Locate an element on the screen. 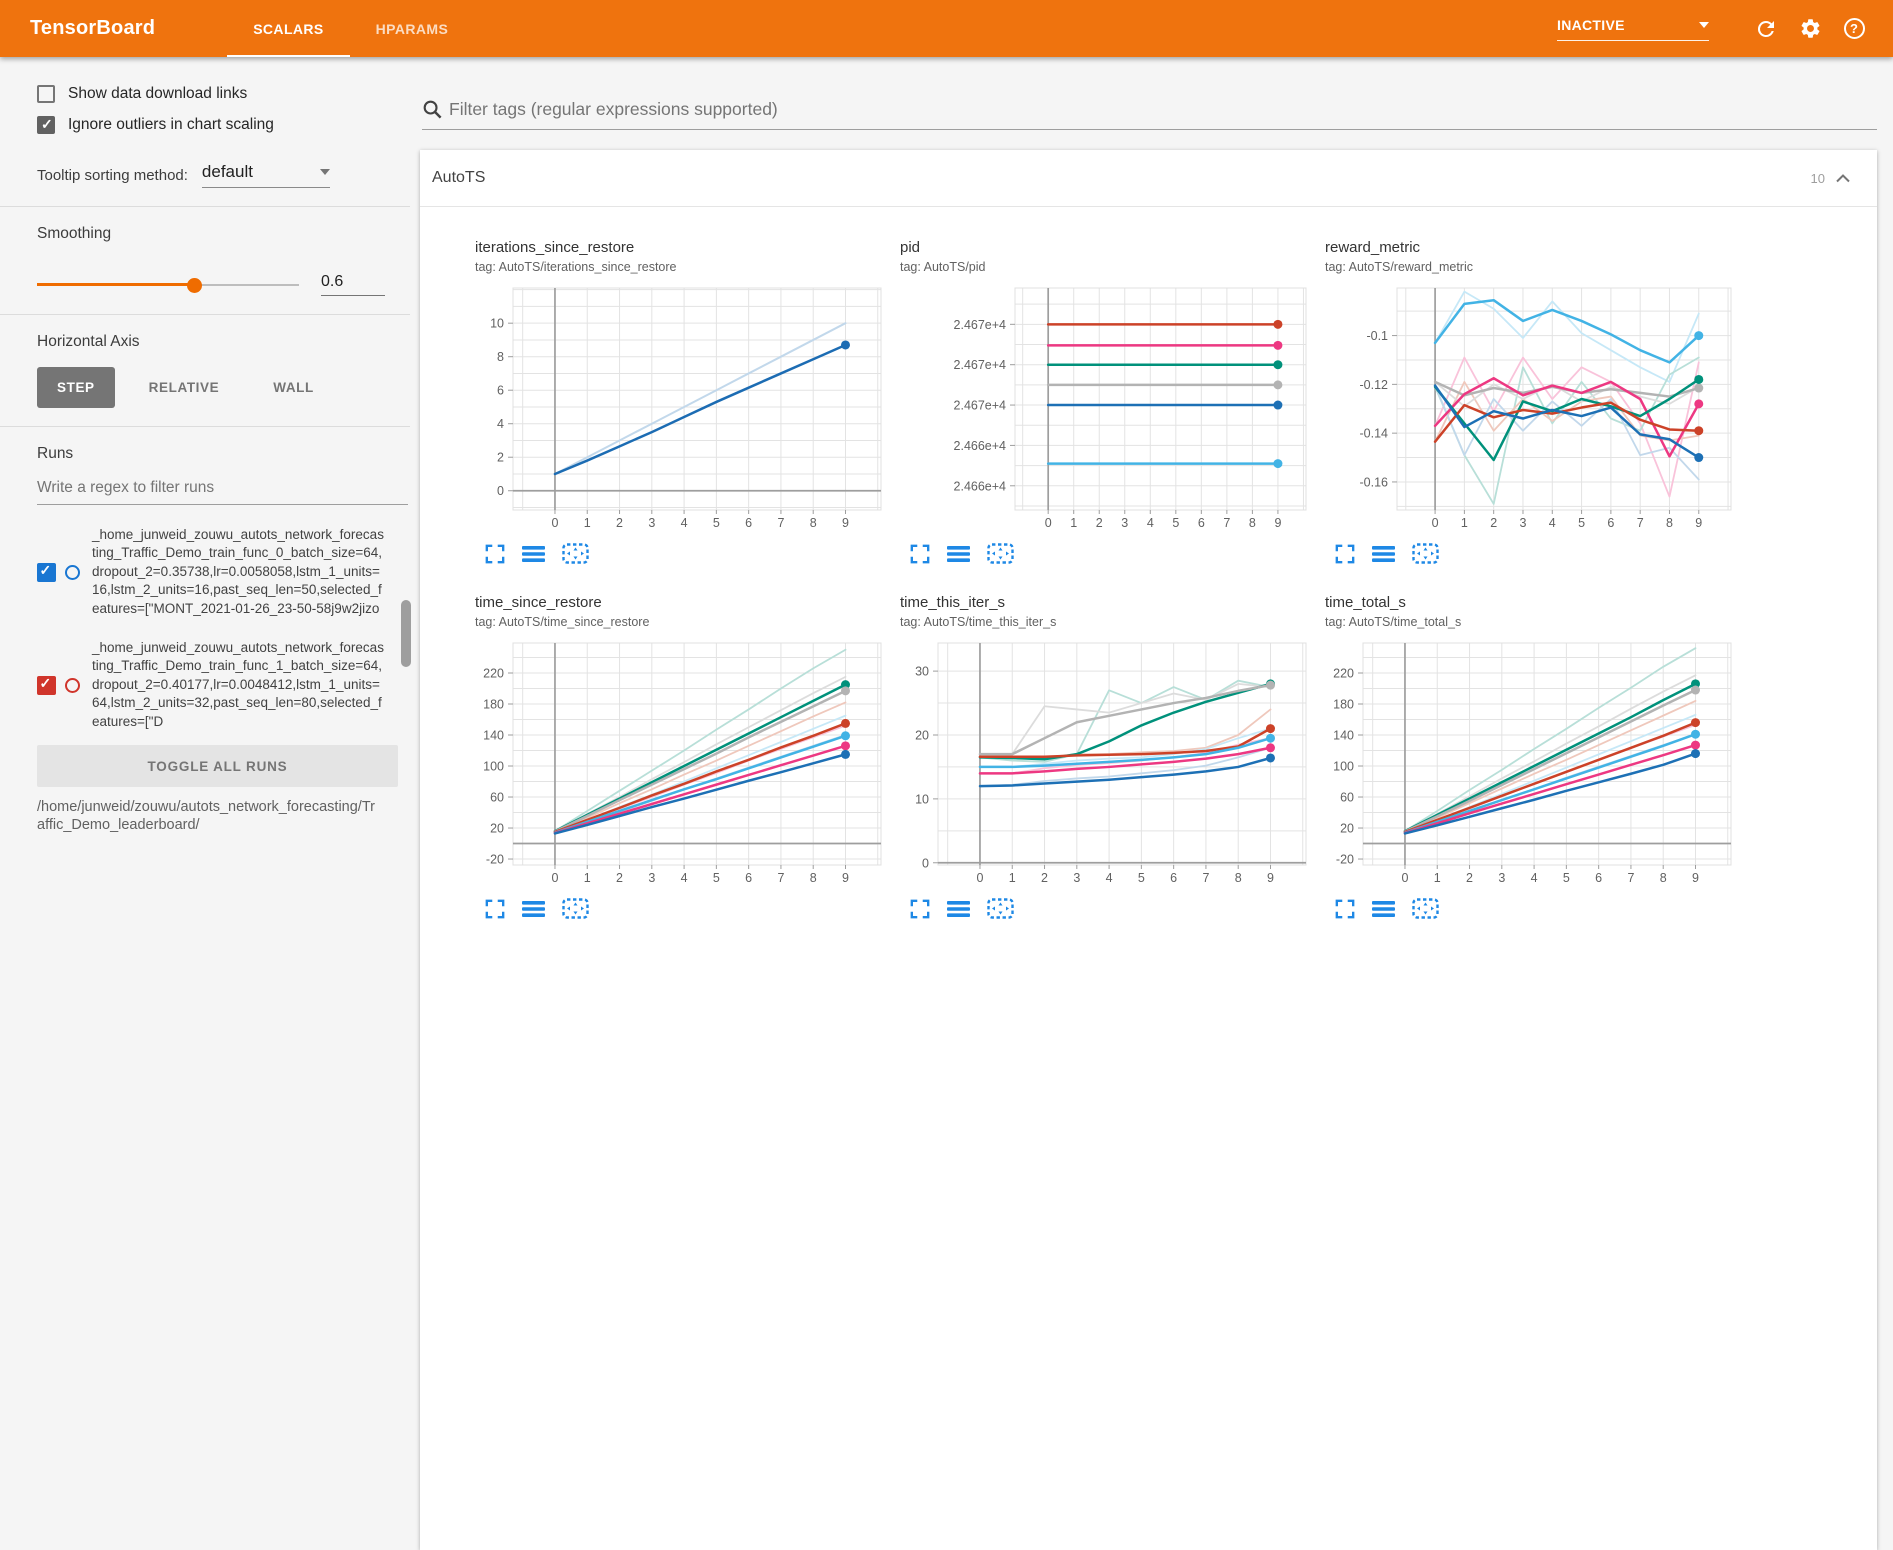  tag-group-header: AutoTS 10 is located at coordinates (1148, 178).